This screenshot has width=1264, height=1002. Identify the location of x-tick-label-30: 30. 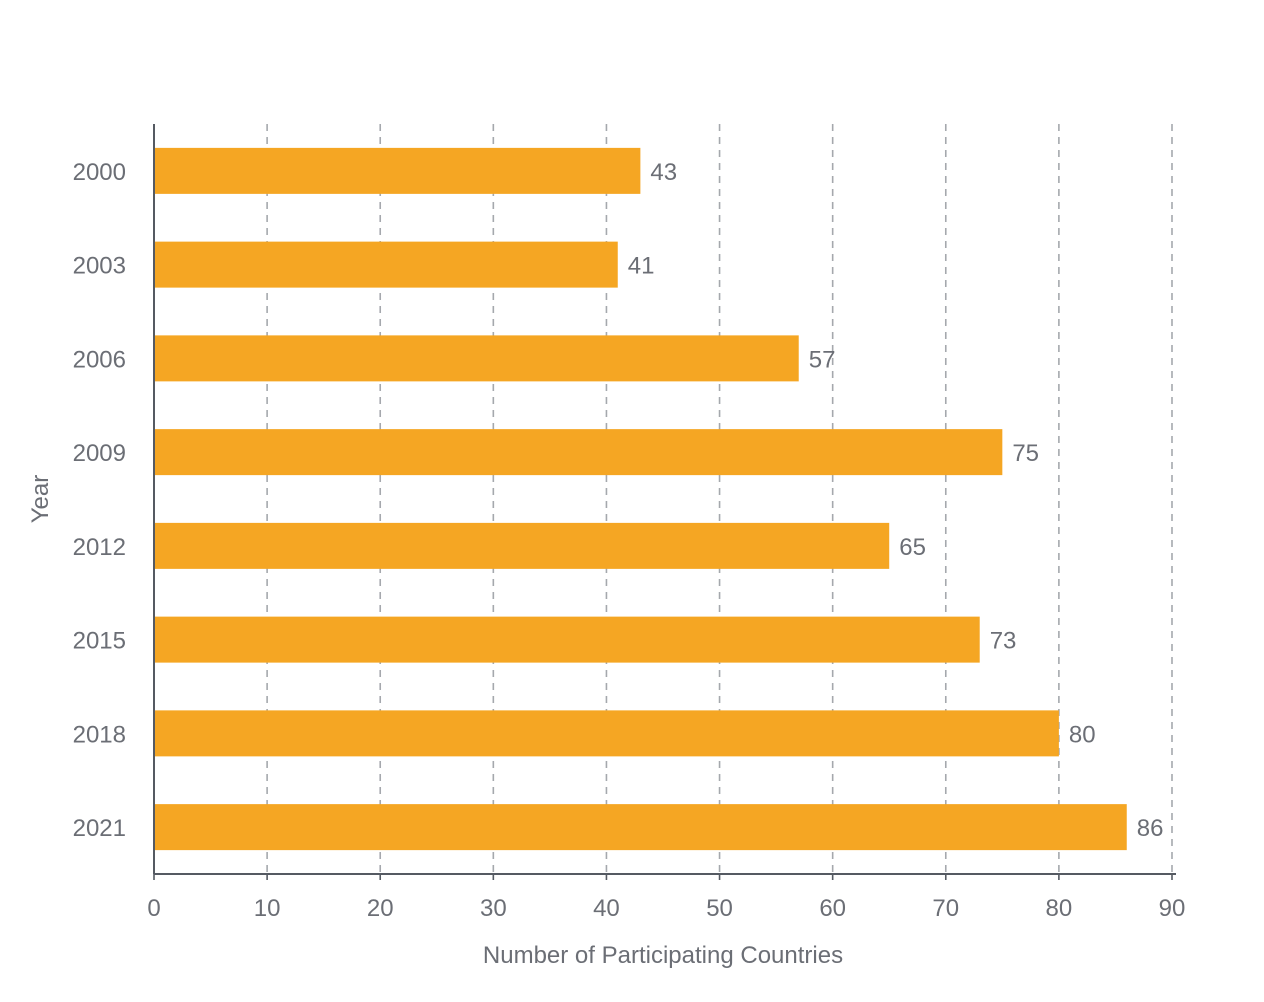
(493, 908).